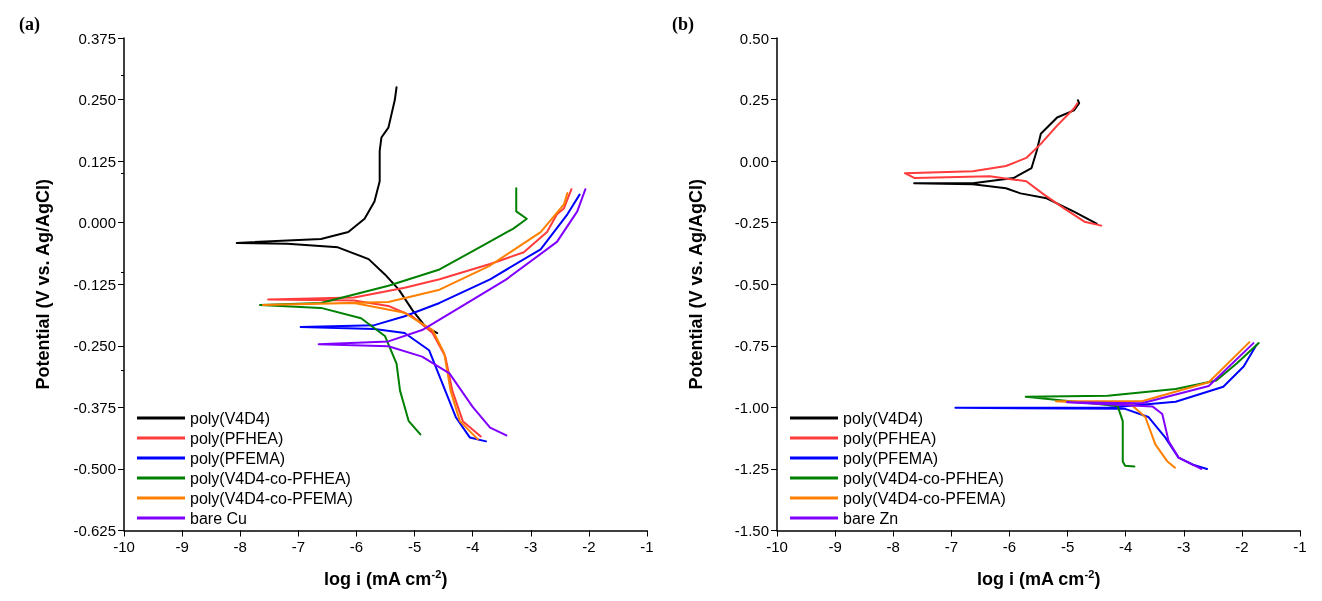  Describe the element at coordinates (754, 100) in the screenshot. I see `y-tick-label: 0.25` at that location.